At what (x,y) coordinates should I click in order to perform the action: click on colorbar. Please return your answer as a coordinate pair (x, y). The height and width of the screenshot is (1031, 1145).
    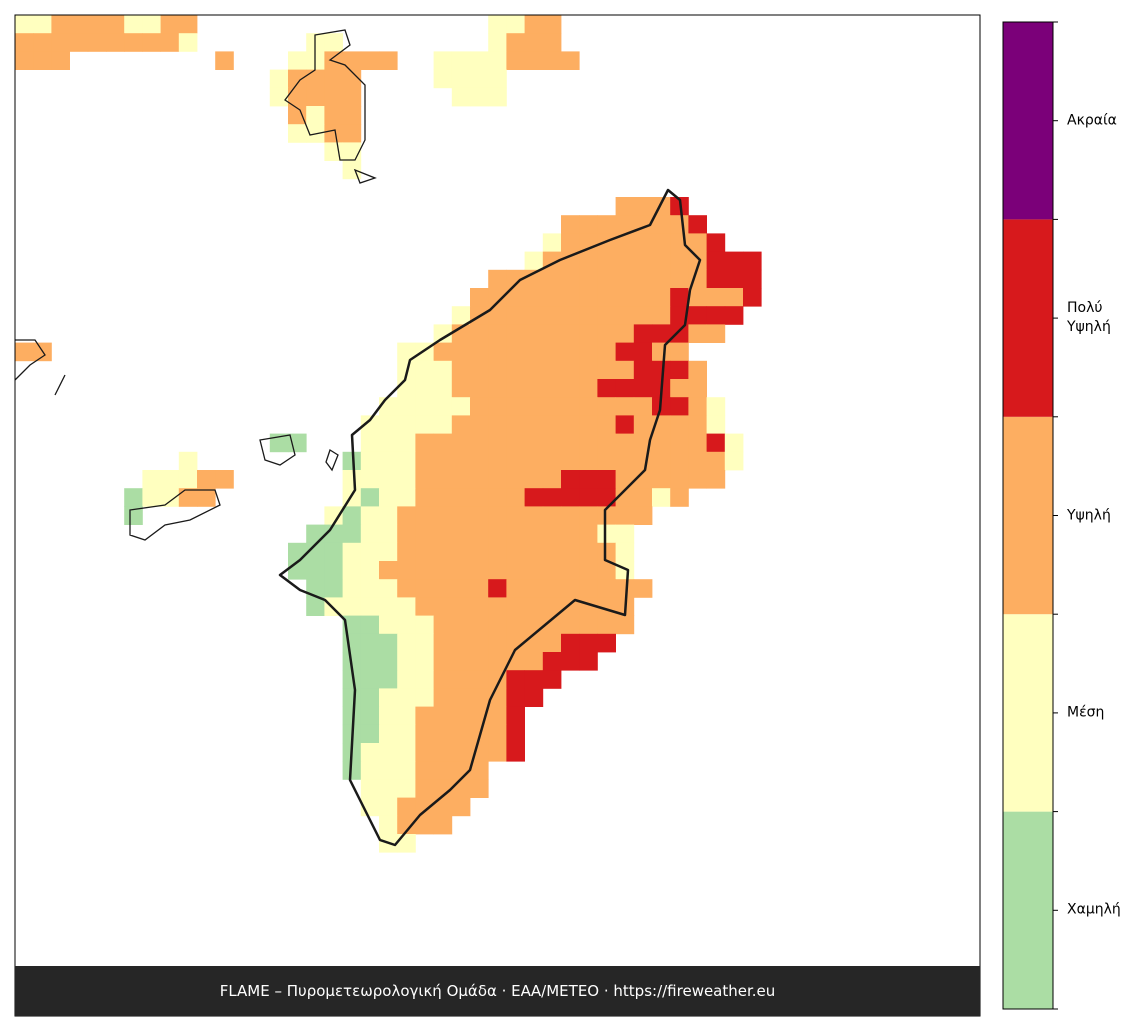
    Looking at the image, I should click on (1030, 515).